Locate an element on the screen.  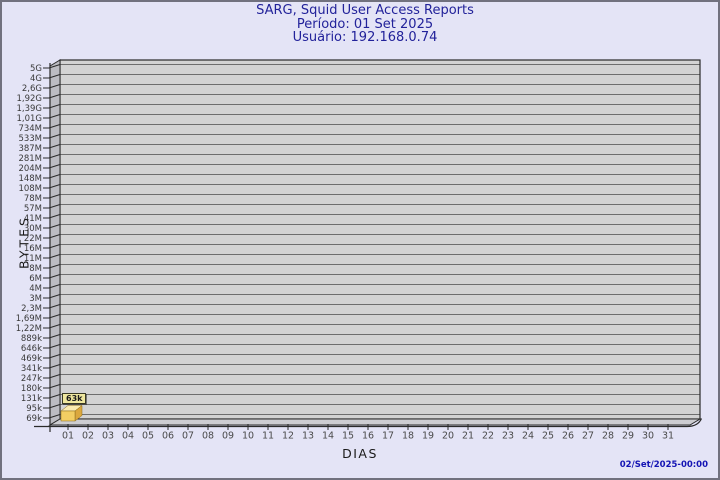
y-tick-label: 1,22M is located at coordinates (29, 329).